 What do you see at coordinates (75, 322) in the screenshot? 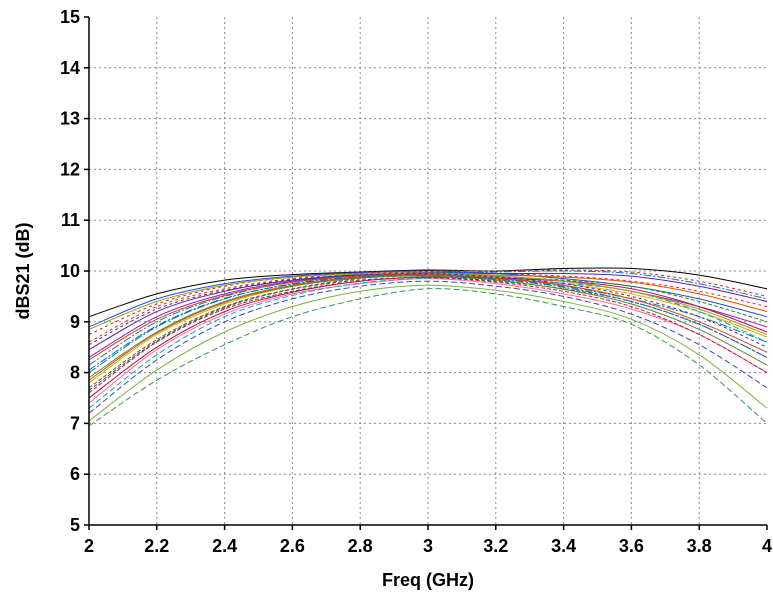
I see `y-tick-label: 9` at bounding box center [75, 322].